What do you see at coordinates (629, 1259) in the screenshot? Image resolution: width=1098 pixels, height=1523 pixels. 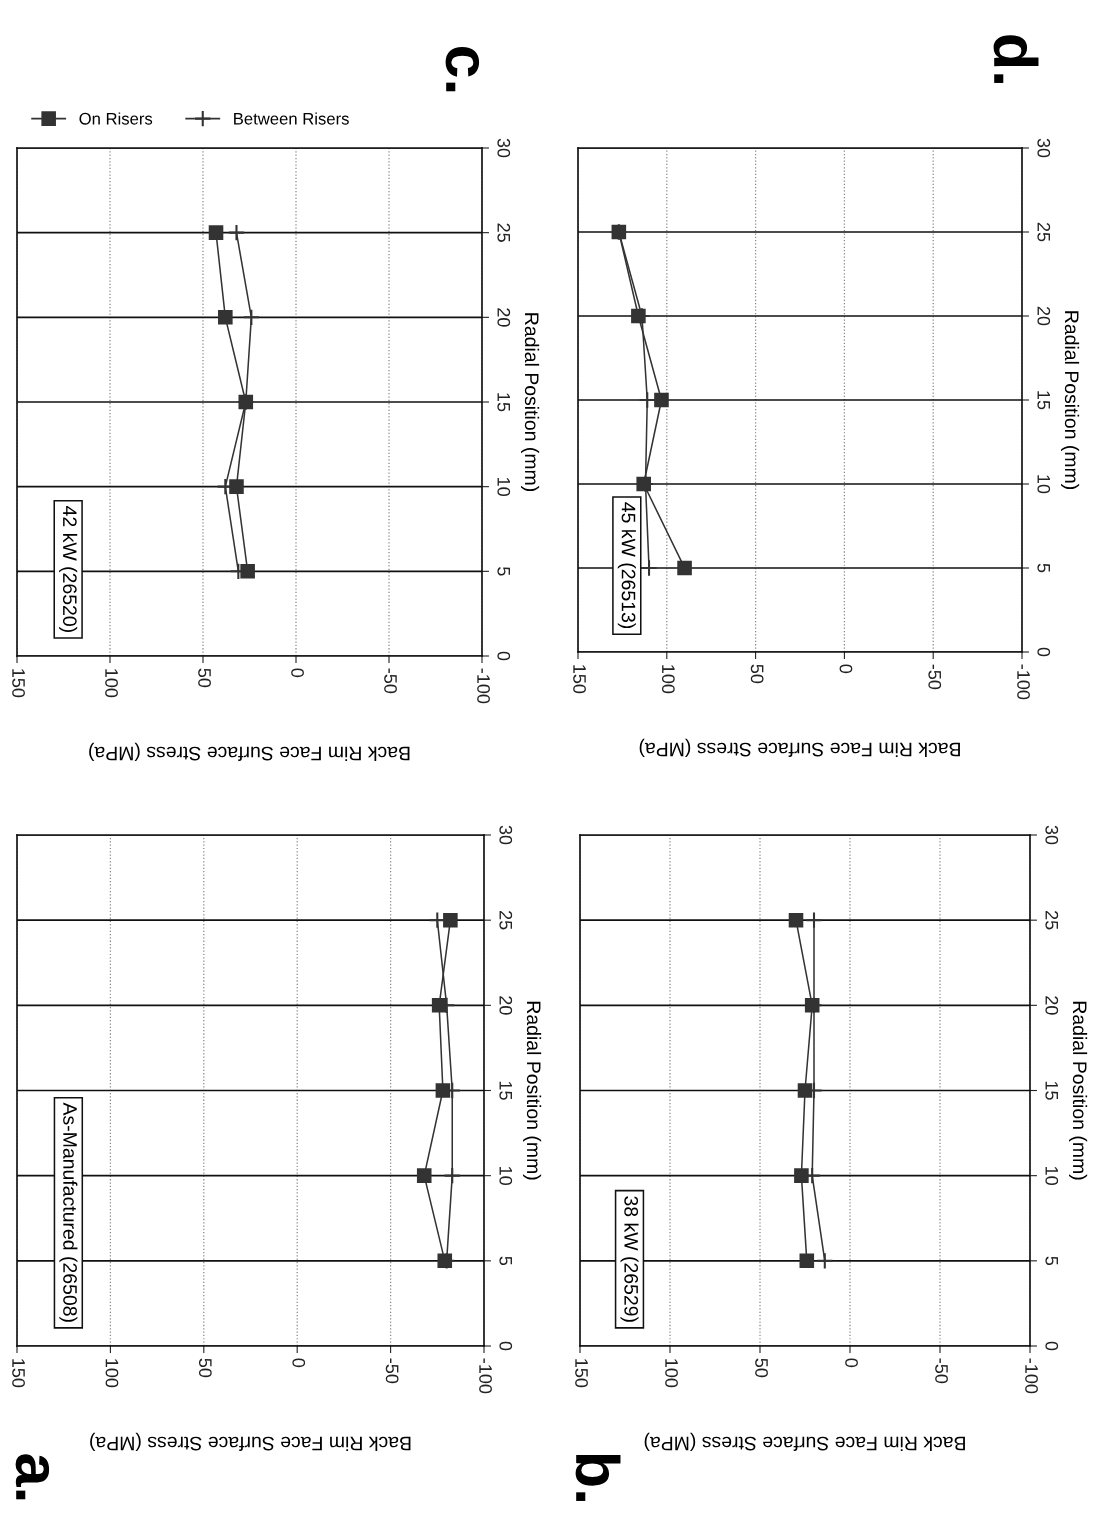 I see `text: 38 kW (26529)` at bounding box center [629, 1259].